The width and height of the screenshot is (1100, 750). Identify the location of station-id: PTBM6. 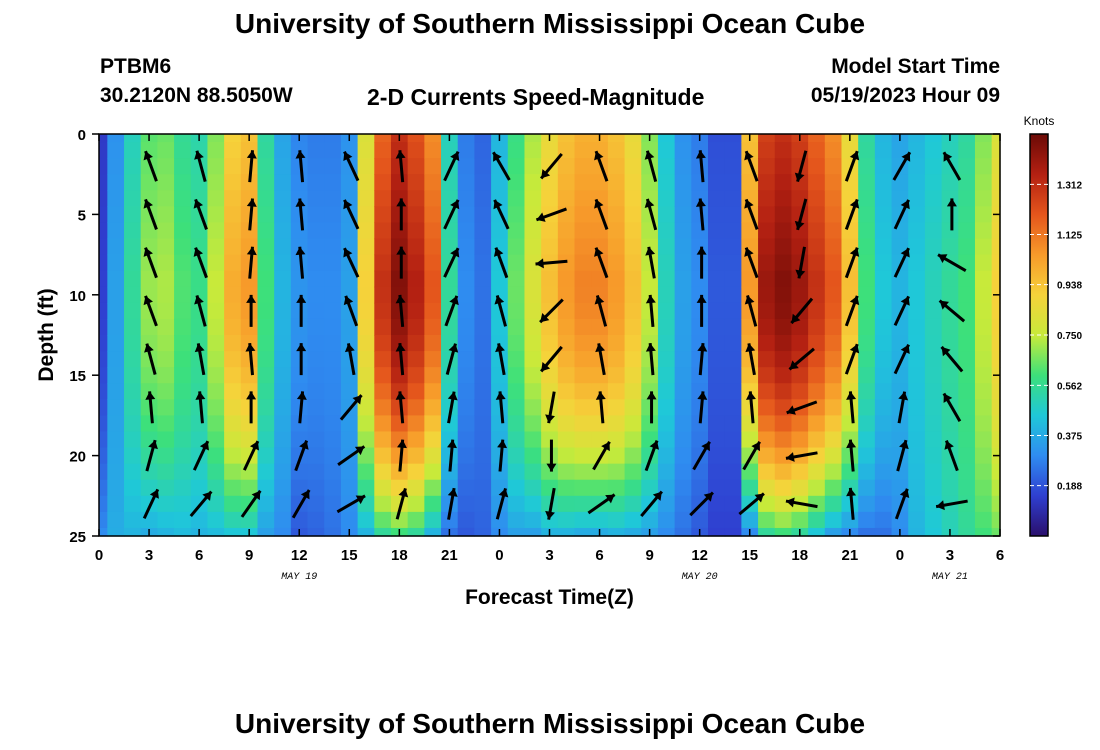
(136, 66).